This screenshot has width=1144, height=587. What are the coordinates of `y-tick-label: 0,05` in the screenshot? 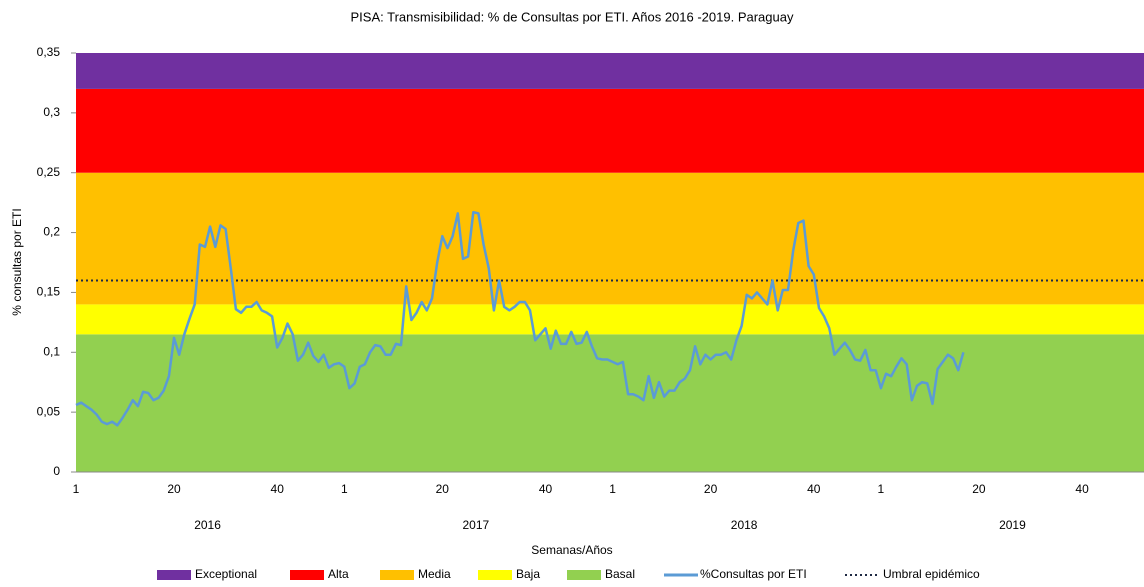 It's located at (49, 411).